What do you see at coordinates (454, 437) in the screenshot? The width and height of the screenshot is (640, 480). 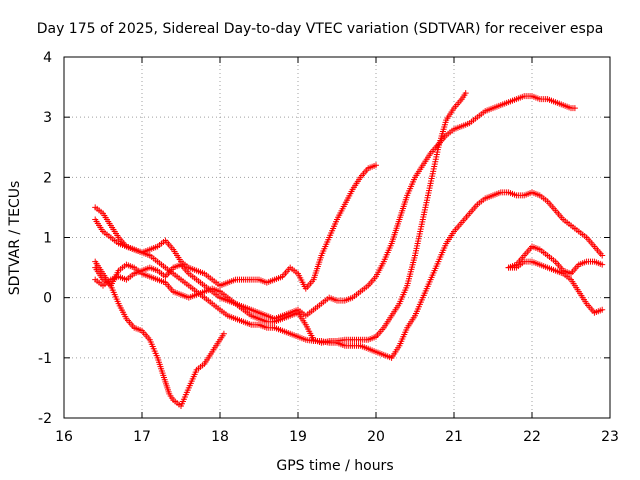 I see `x-tick-label: 21` at bounding box center [454, 437].